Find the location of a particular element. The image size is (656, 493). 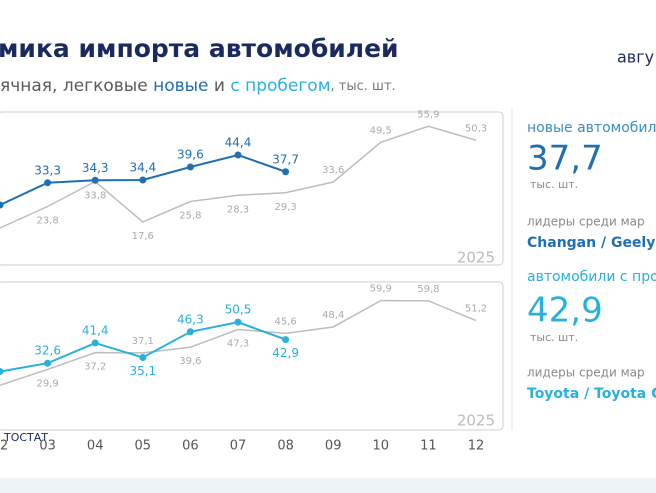

value-label: 50,5 is located at coordinates (238, 310).